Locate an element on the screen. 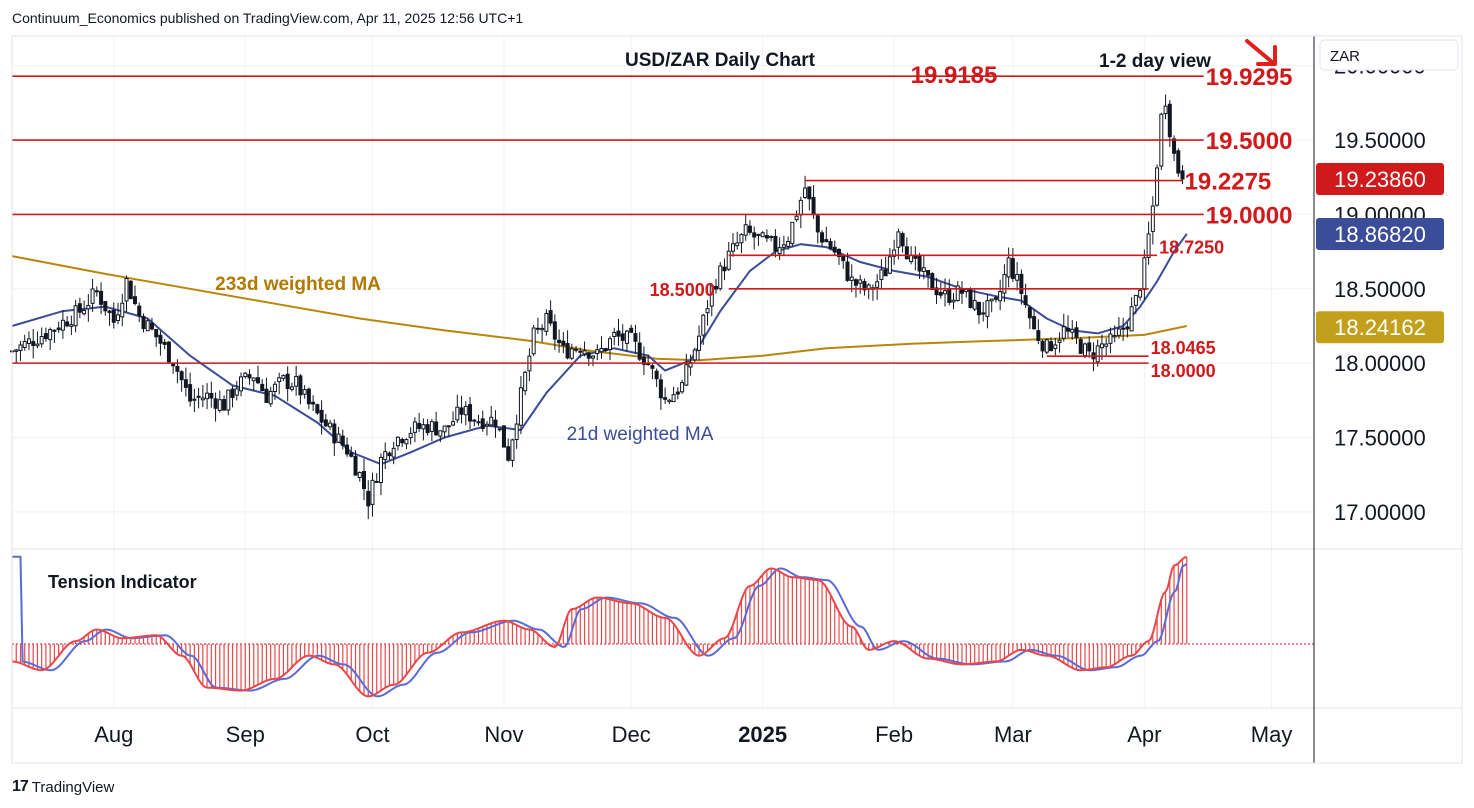  tradingview-logo: 17 TradingView is located at coordinates (63, 787).